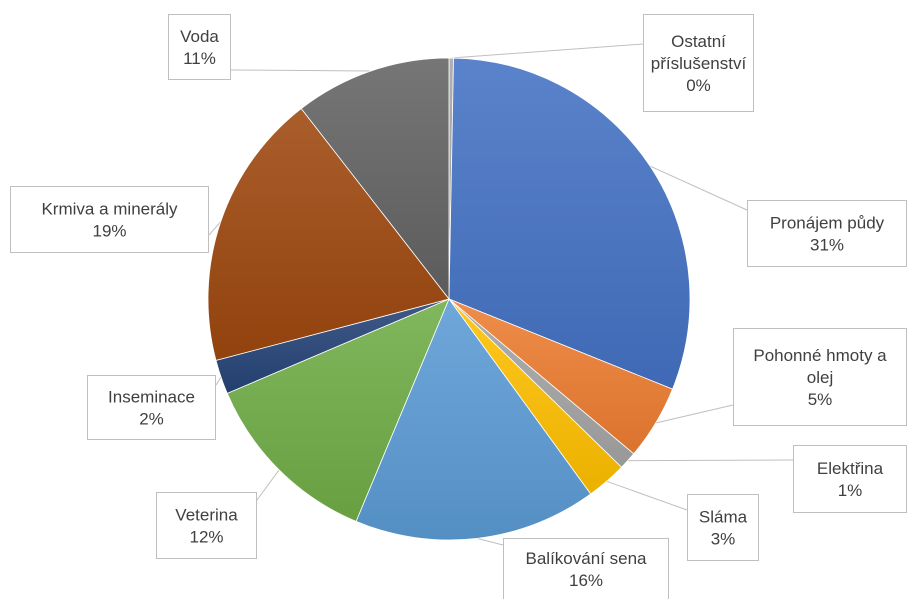  What do you see at coordinates (698, 41) in the screenshot?
I see `data-label-category: Ostatní` at bounding box center [698, 41].